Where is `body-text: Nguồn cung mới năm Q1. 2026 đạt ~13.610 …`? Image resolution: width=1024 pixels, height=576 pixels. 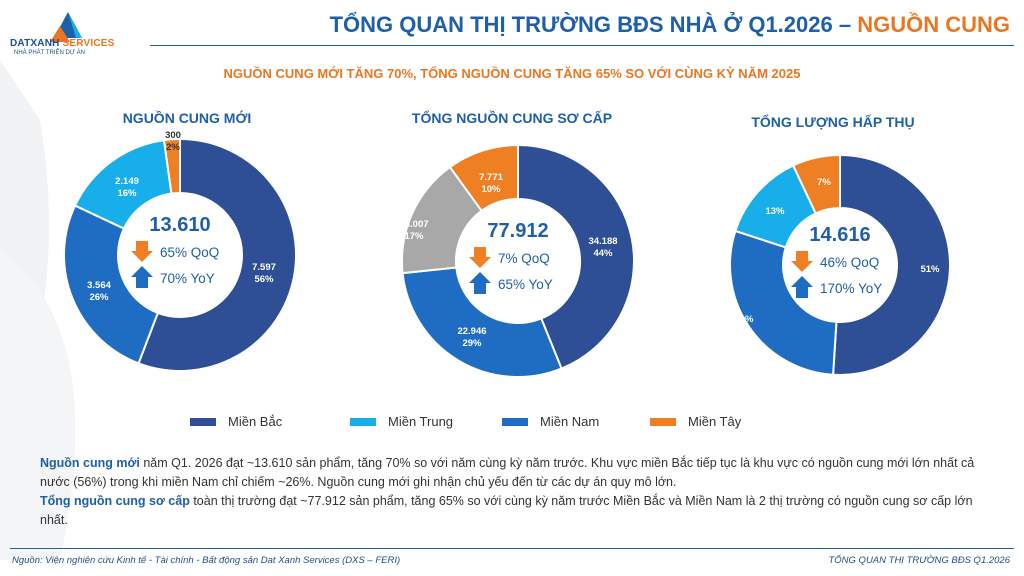
body-text: Nguồn cung mới năm Q1. 2026 đạt ~13.610 … is located at coordinates (520, 492).